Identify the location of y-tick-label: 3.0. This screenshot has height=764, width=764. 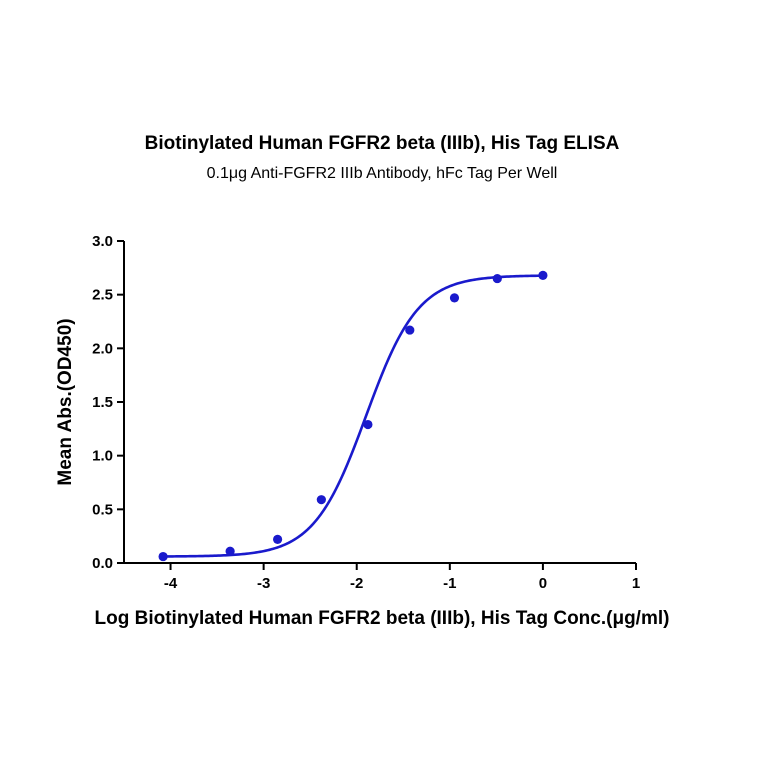
(102, 241).